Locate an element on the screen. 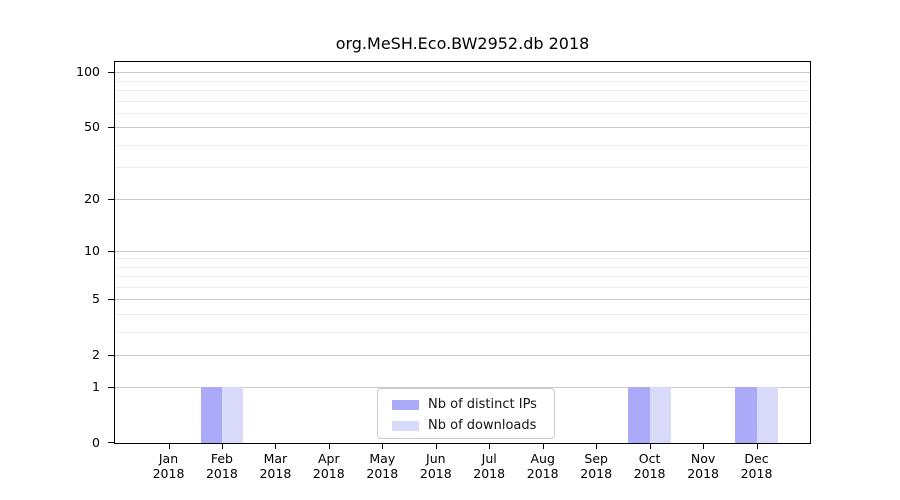 This screenshot has width=900, height=500. legend-swatch-downloads-icon is located at coordinates (405, 425).